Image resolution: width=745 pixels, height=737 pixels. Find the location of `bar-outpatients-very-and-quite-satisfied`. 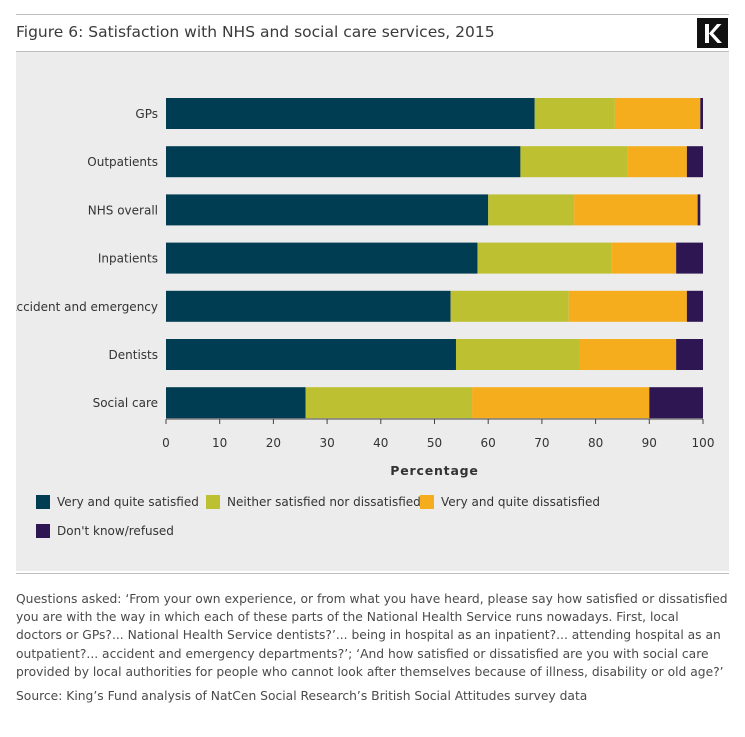

bar-outpatients-very-and-quite-satisfied is located at coordinates (343, 162).